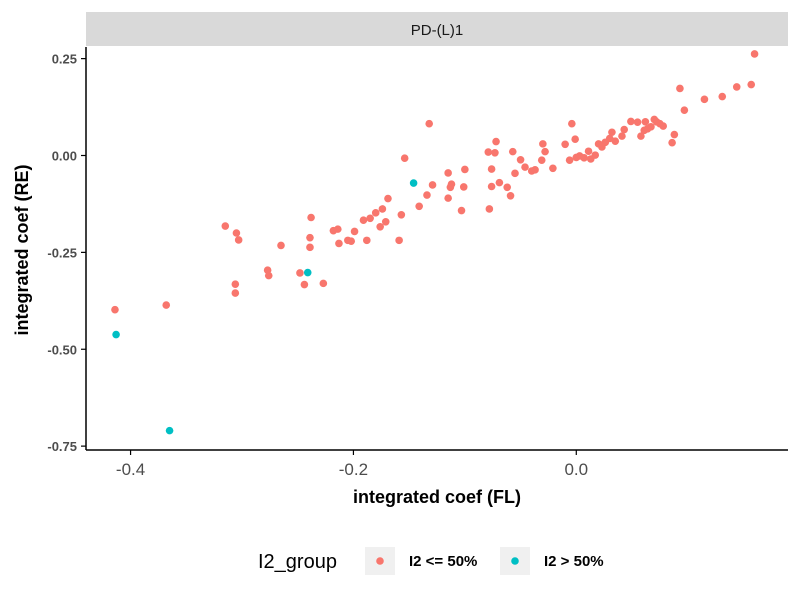 The width and height of the screenshot is (800, 600). Describe the element at coordinates (380, 561) in the screenshot. I see `legend-swatch-low` at that location.